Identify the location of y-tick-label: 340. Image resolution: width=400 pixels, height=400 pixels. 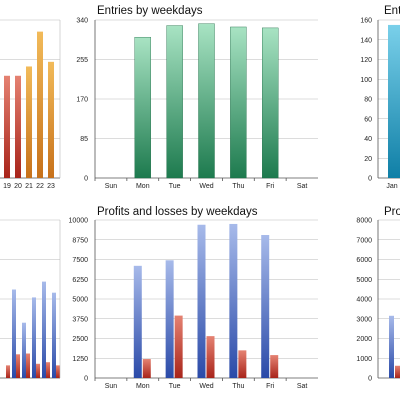
(82, 21).